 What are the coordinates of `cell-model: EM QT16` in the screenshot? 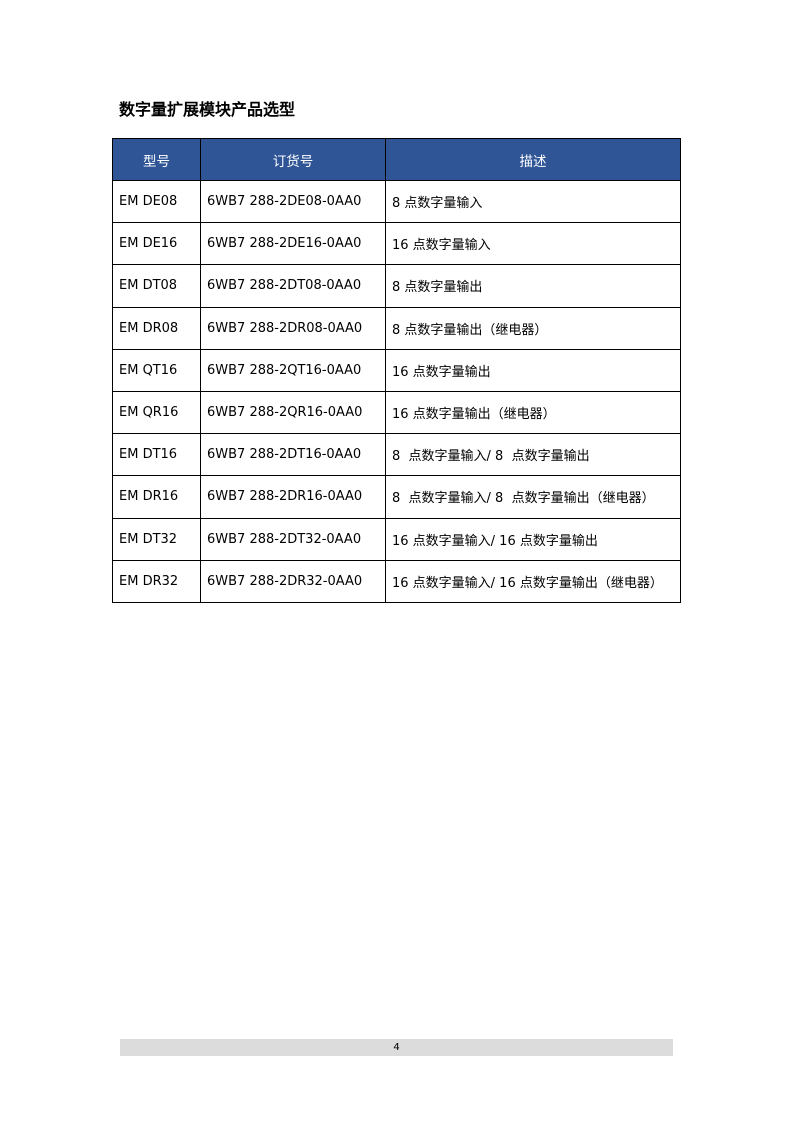 It's located at (156, 370).